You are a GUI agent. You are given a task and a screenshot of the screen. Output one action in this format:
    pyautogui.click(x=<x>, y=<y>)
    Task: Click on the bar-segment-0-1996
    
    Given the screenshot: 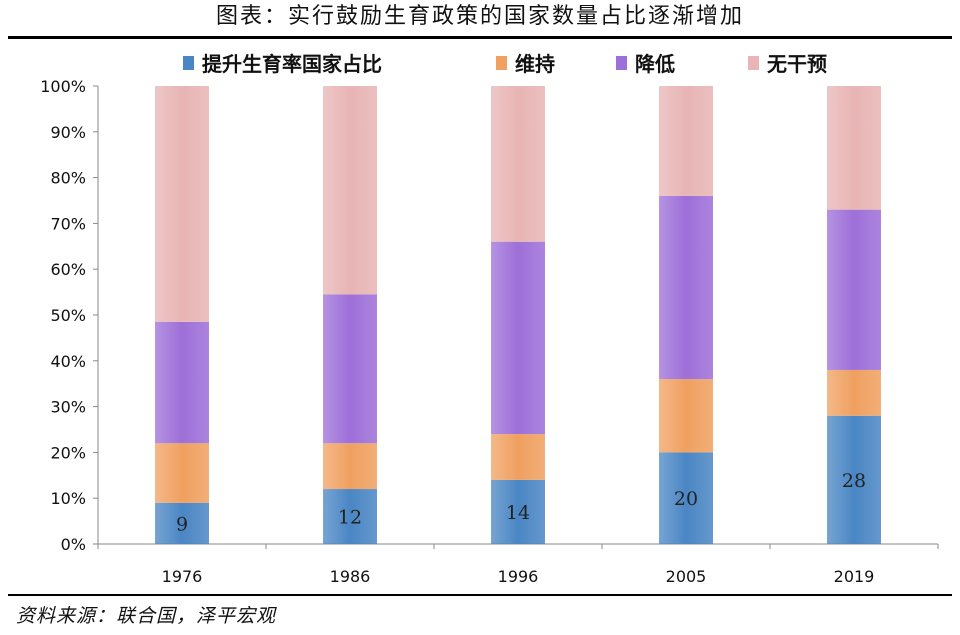 What is the action you would take?
    pyautogui.click(x=518, y=511)
    